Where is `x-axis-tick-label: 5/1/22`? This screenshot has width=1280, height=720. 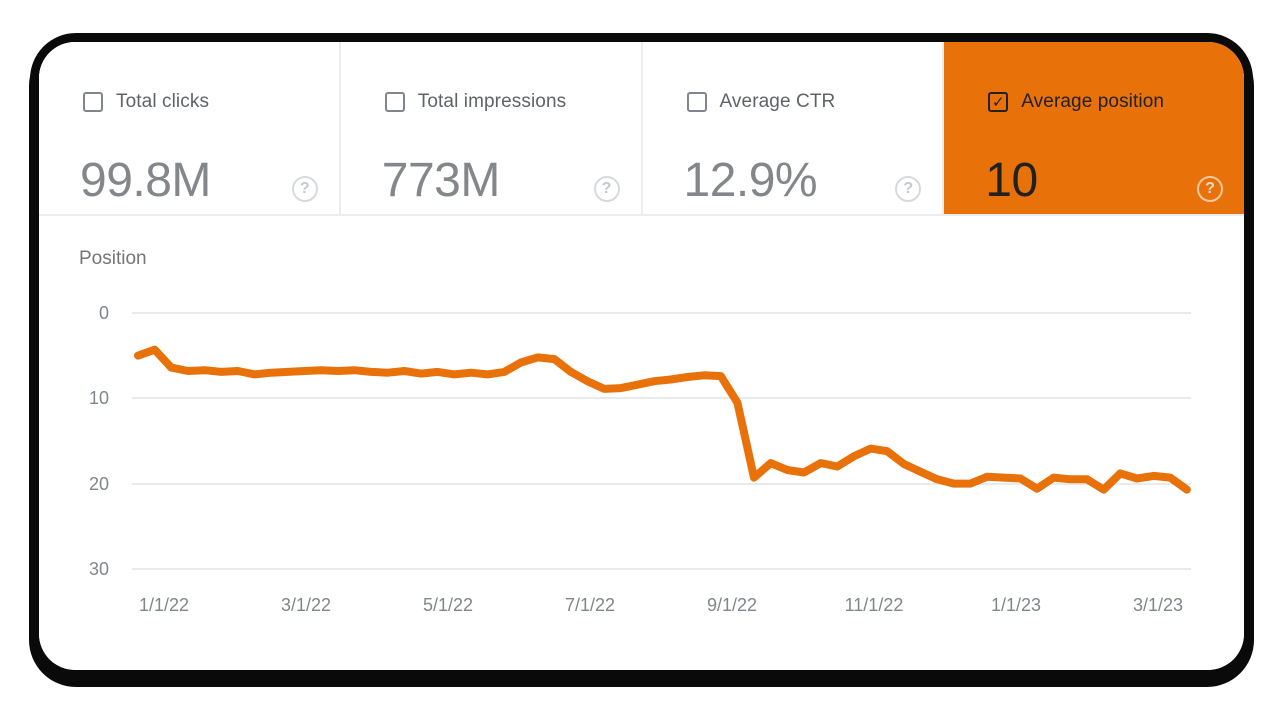
x-axis-tick-label: 5/1/22 is located at coordinates (448, 605).